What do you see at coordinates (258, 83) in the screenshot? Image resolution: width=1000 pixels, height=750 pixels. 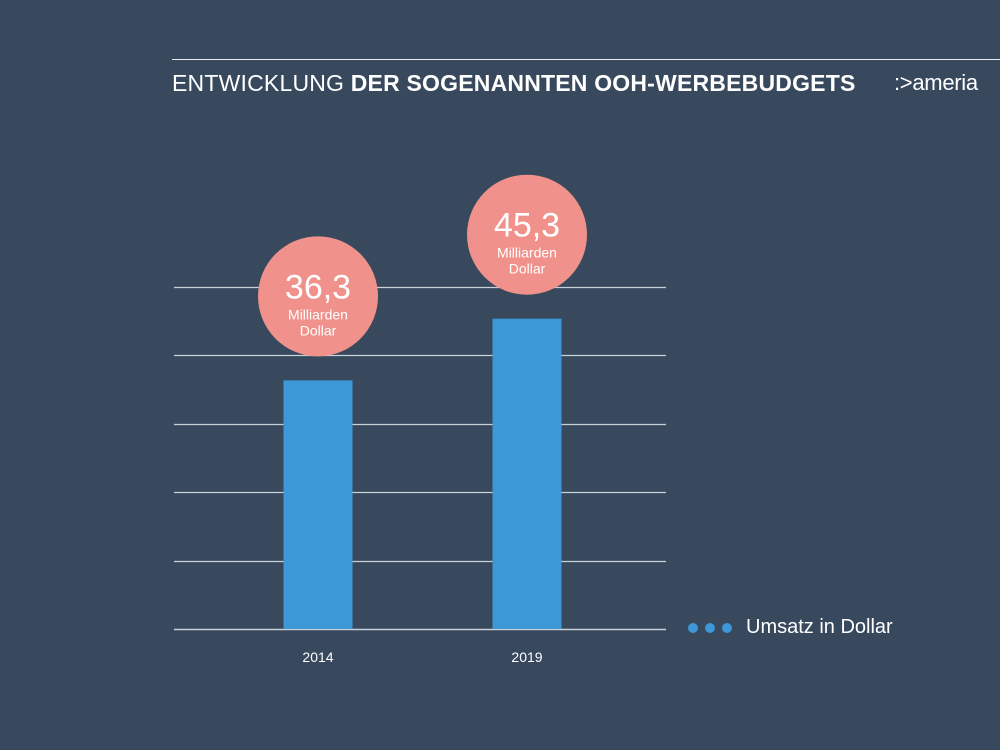 I see `chart-title-light: ENTWICKLUNG` at bounding box center [258, 83].